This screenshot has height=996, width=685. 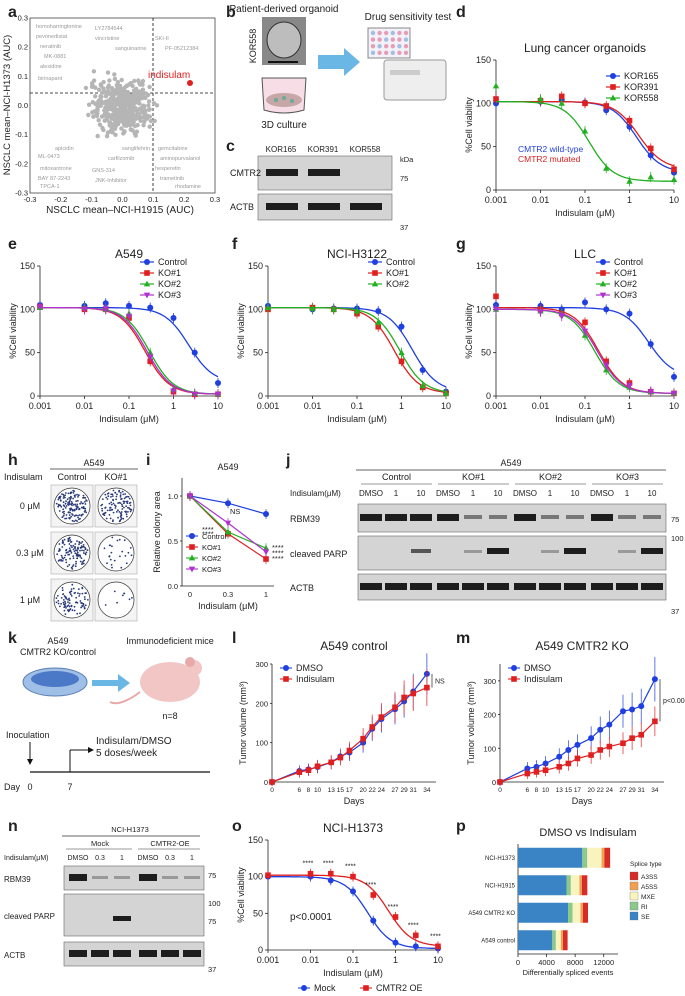 What do you see at coordinates (350, 867) in the screenshot?
I see `sig-stars: ****` at bounding box center [350, 867].